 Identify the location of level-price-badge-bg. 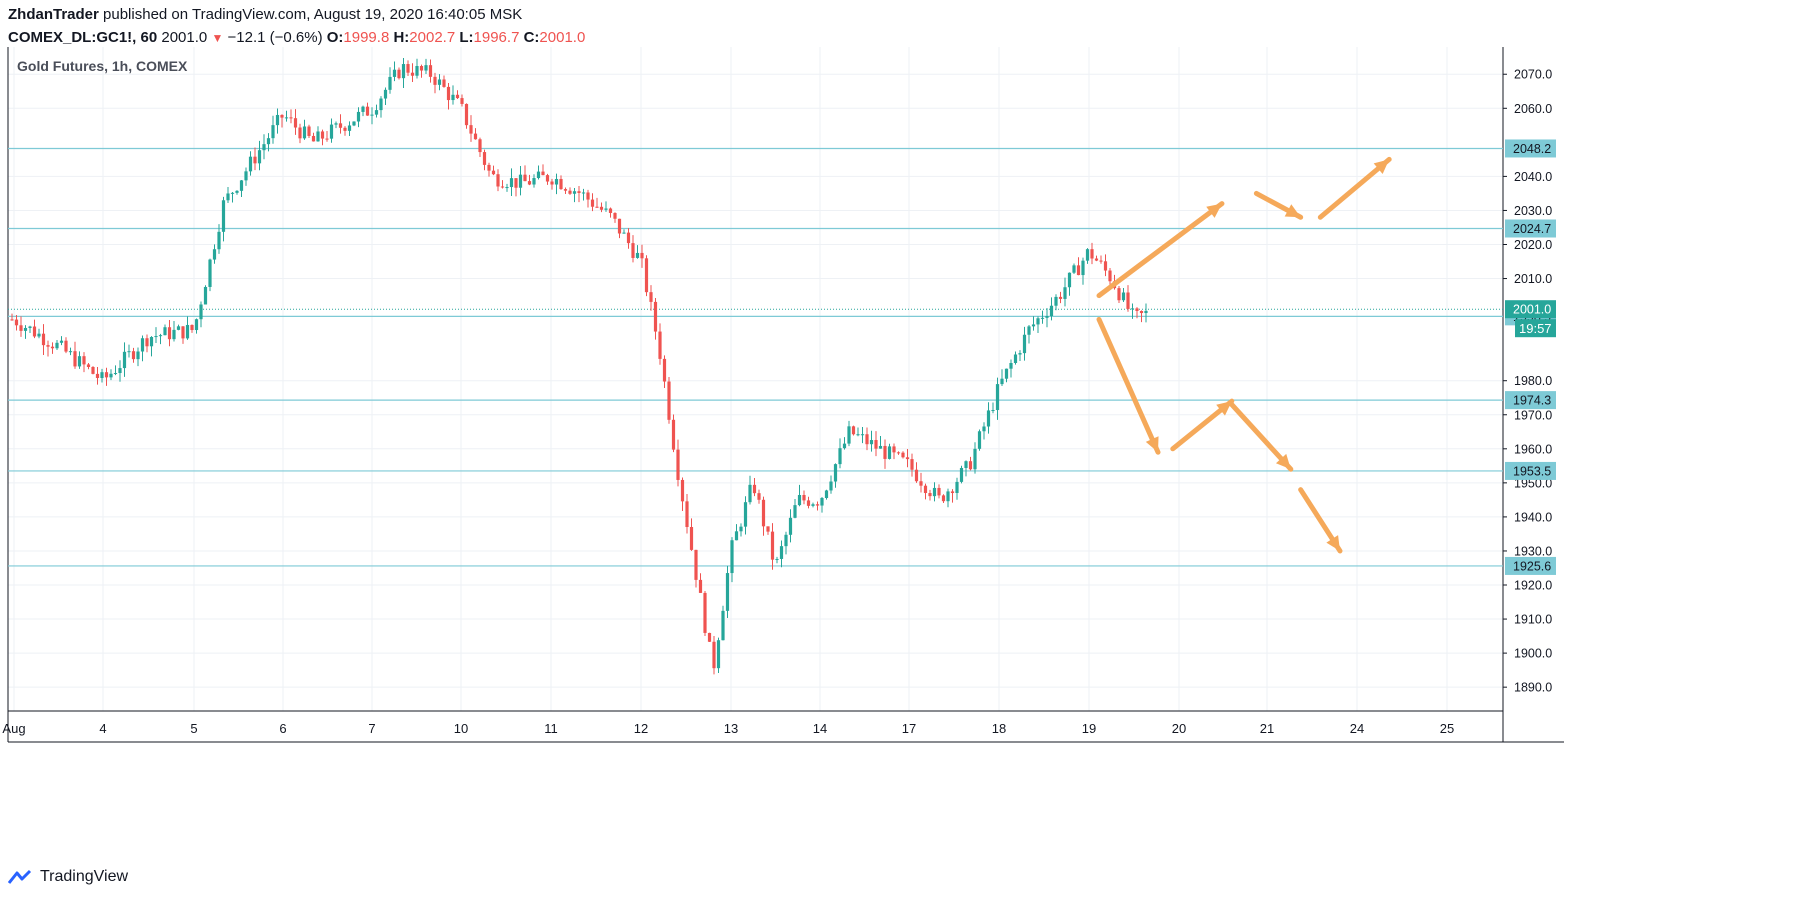
(1530, 470).